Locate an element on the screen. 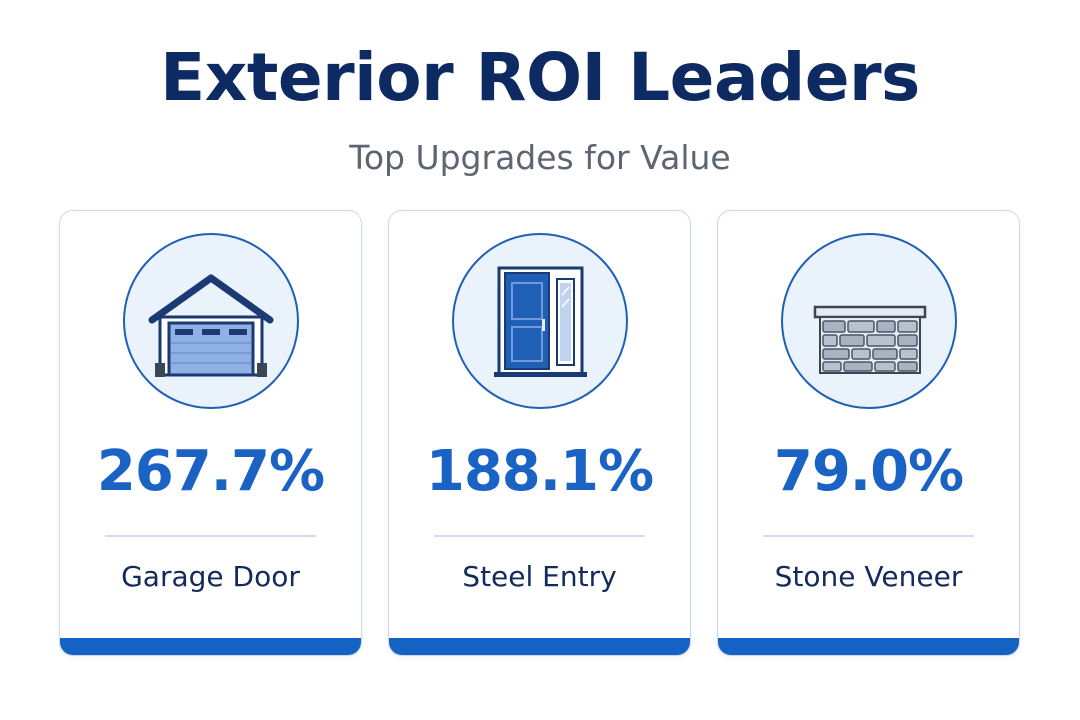  garage-door-icon is located at coordinates (211, 325).